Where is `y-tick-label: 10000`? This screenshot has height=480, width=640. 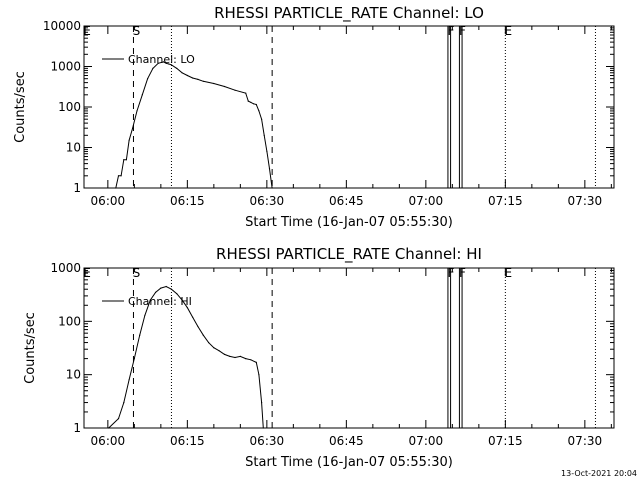
y-tick-label: 10000 is located at coordinates (62, 26).